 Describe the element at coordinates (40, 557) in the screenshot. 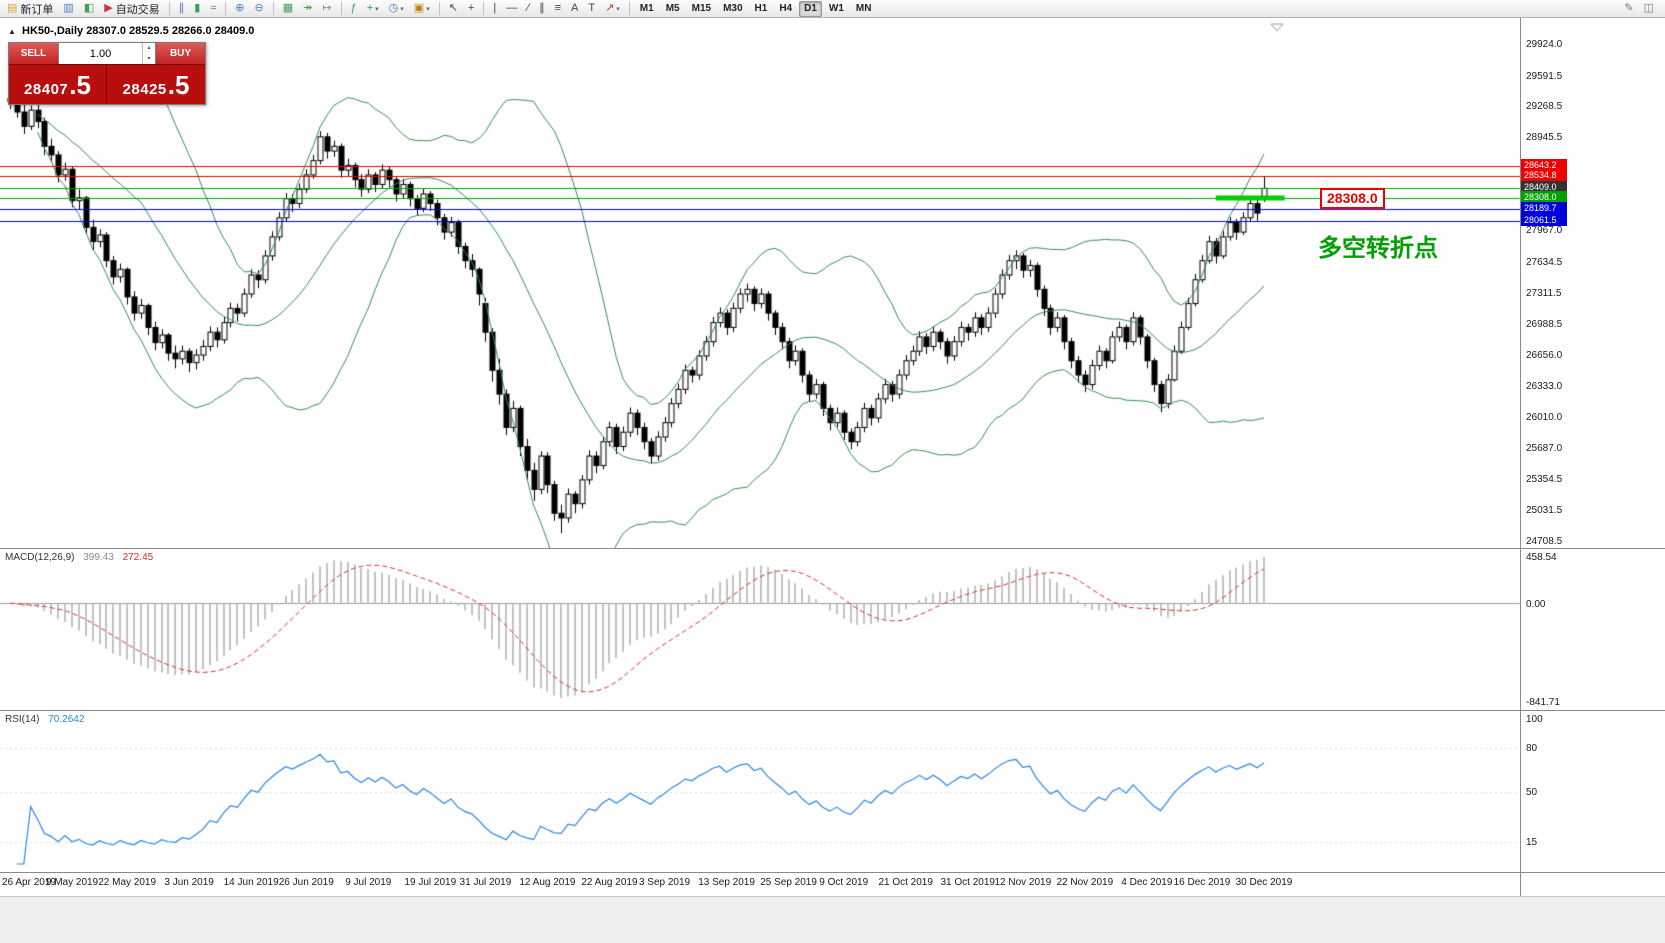

I see `macd-name: MACD(12,26,9)` at that location.